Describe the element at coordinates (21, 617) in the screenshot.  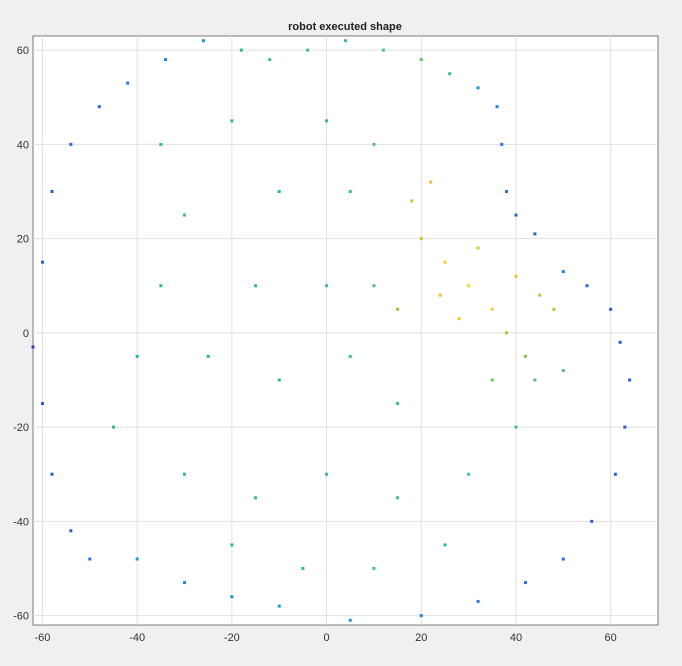
I see `y-tick-label: -60` at that location.